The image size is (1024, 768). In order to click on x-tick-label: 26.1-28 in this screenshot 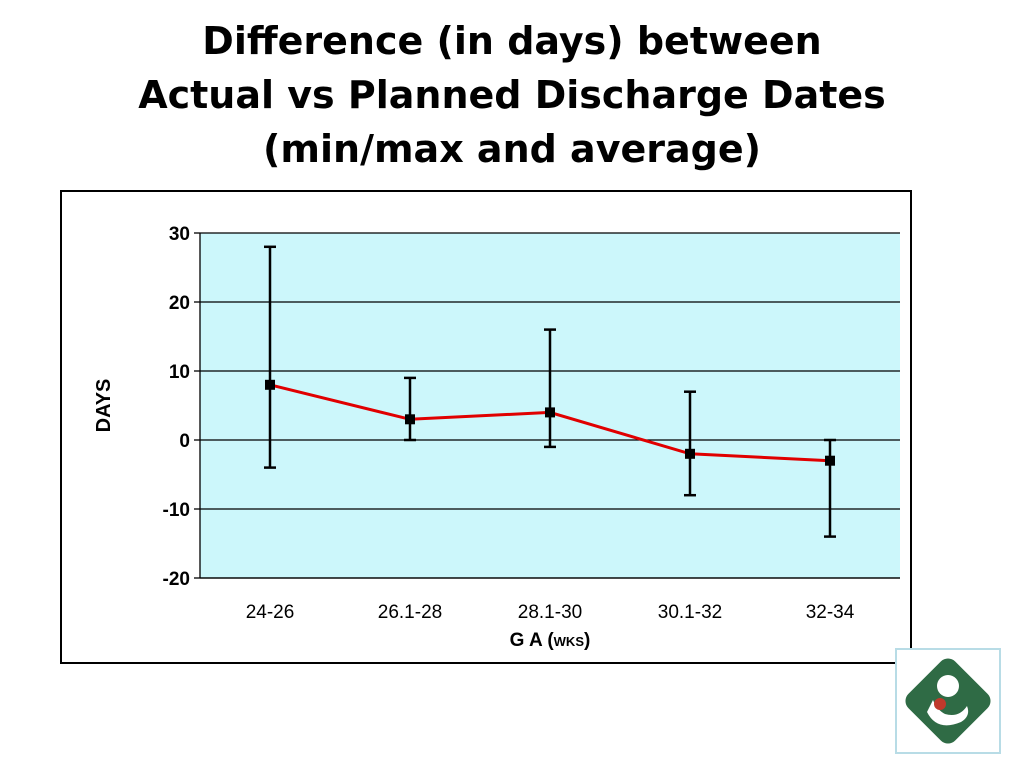, I will do `click(410, 612)`.